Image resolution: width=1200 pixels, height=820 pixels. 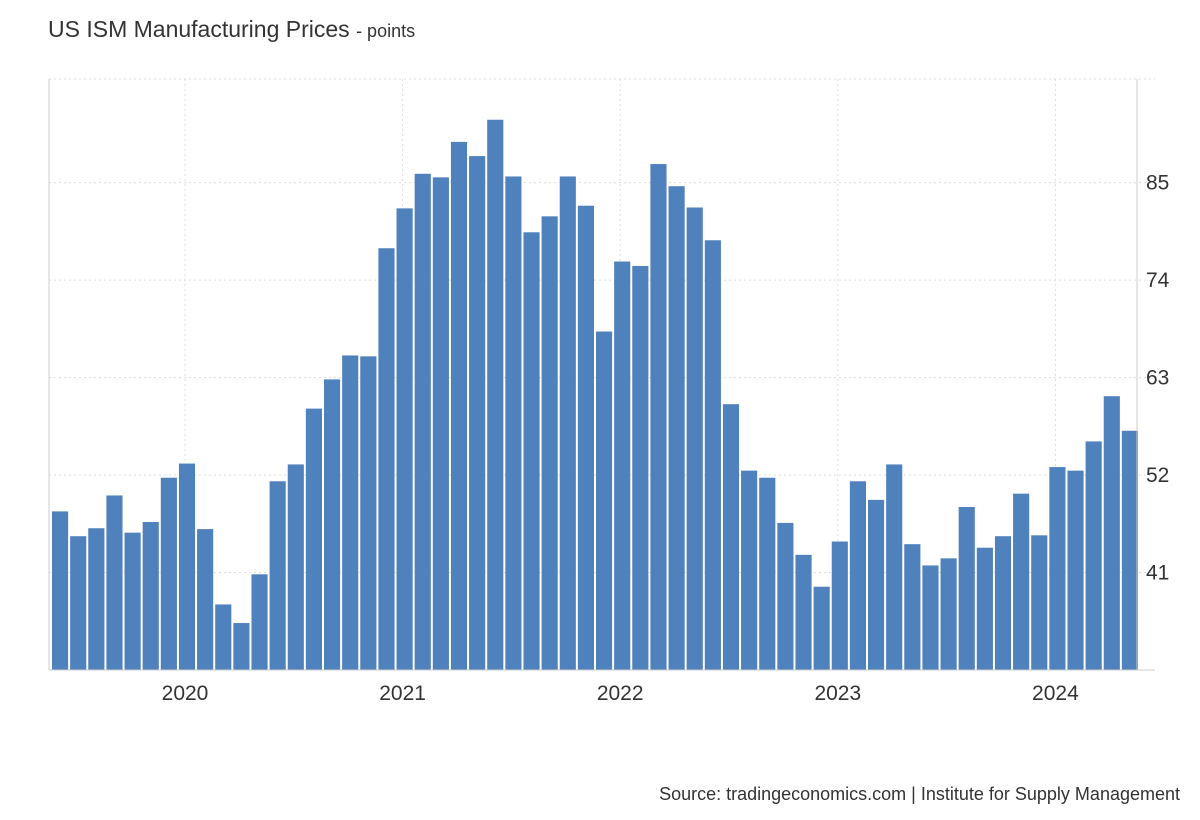 I want to click on x-tick-label: 2022, so click(x=620, y=693).